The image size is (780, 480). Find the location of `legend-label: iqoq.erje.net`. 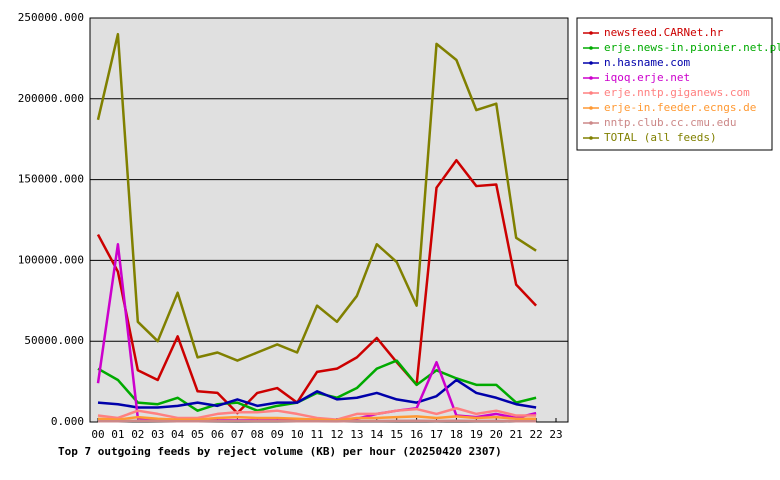

legend-label: iqoq.erje.net is located at coordinates (647, 77).